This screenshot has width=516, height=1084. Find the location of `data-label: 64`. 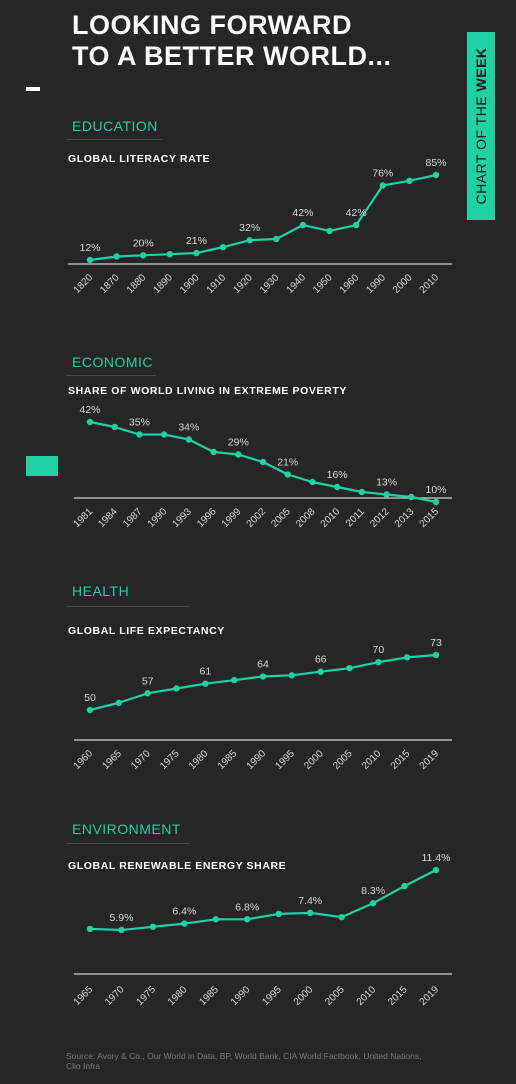

data-label: 64 is located at coordinates (263, 665).